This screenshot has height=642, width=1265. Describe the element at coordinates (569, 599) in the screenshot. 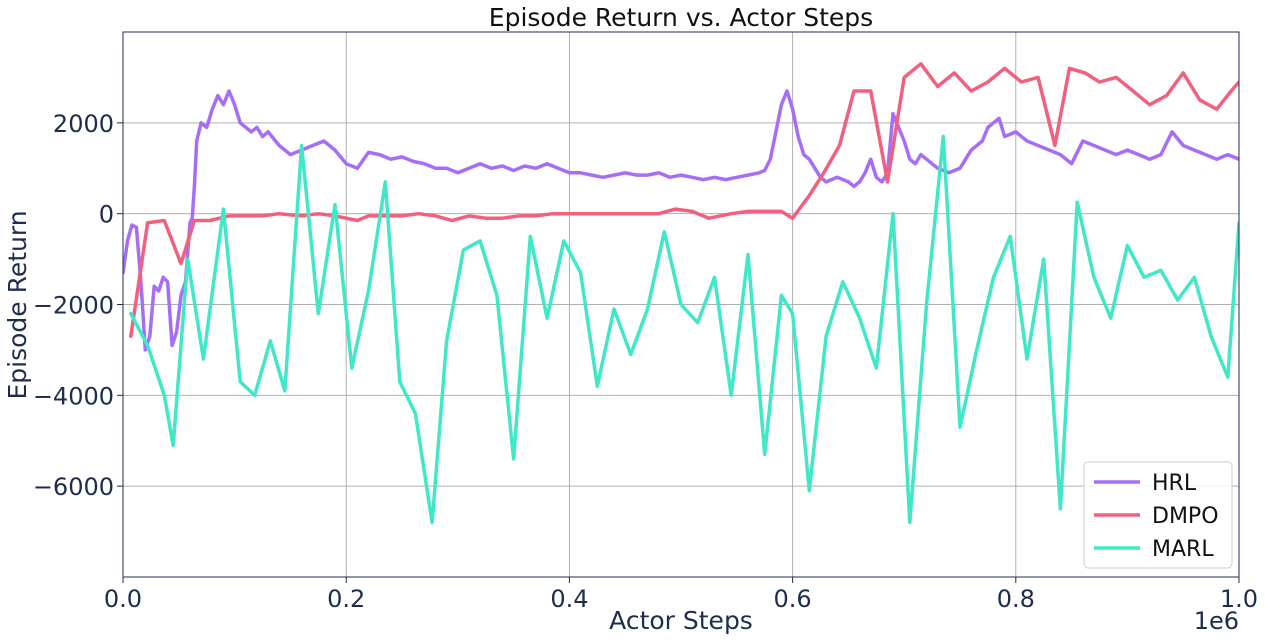

I see `x-tick-label: 0.4` at that location.